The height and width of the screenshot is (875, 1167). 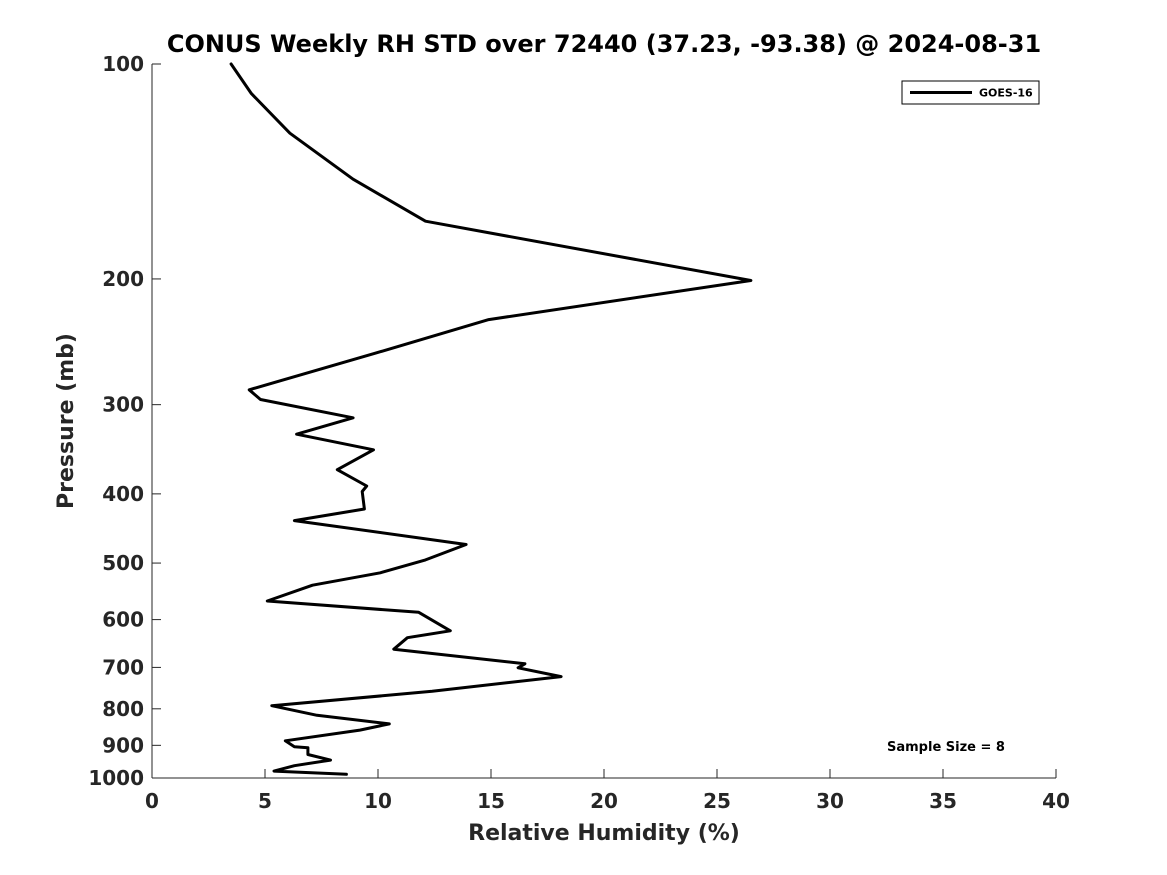 I want to click on x-tick-label-10: 10, so click(x=378, y=801).